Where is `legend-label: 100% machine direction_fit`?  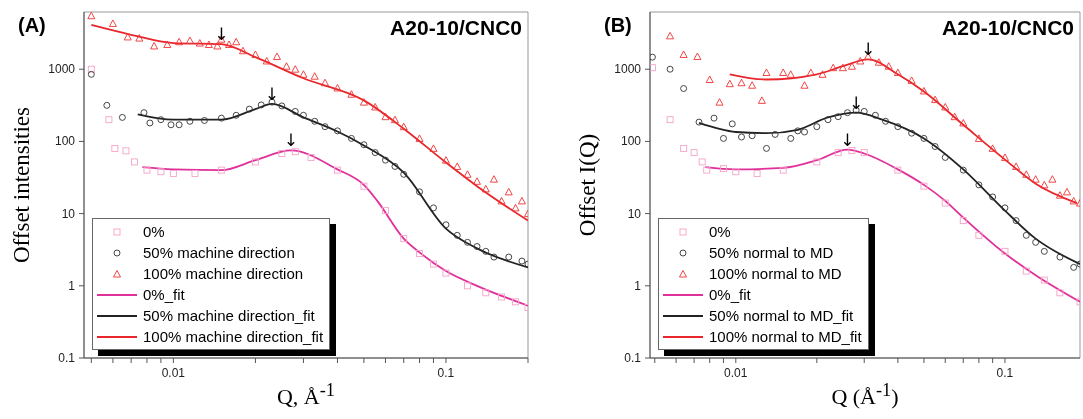
legend-label: 100% machine direction_fit is located at coordinates (233, 336).